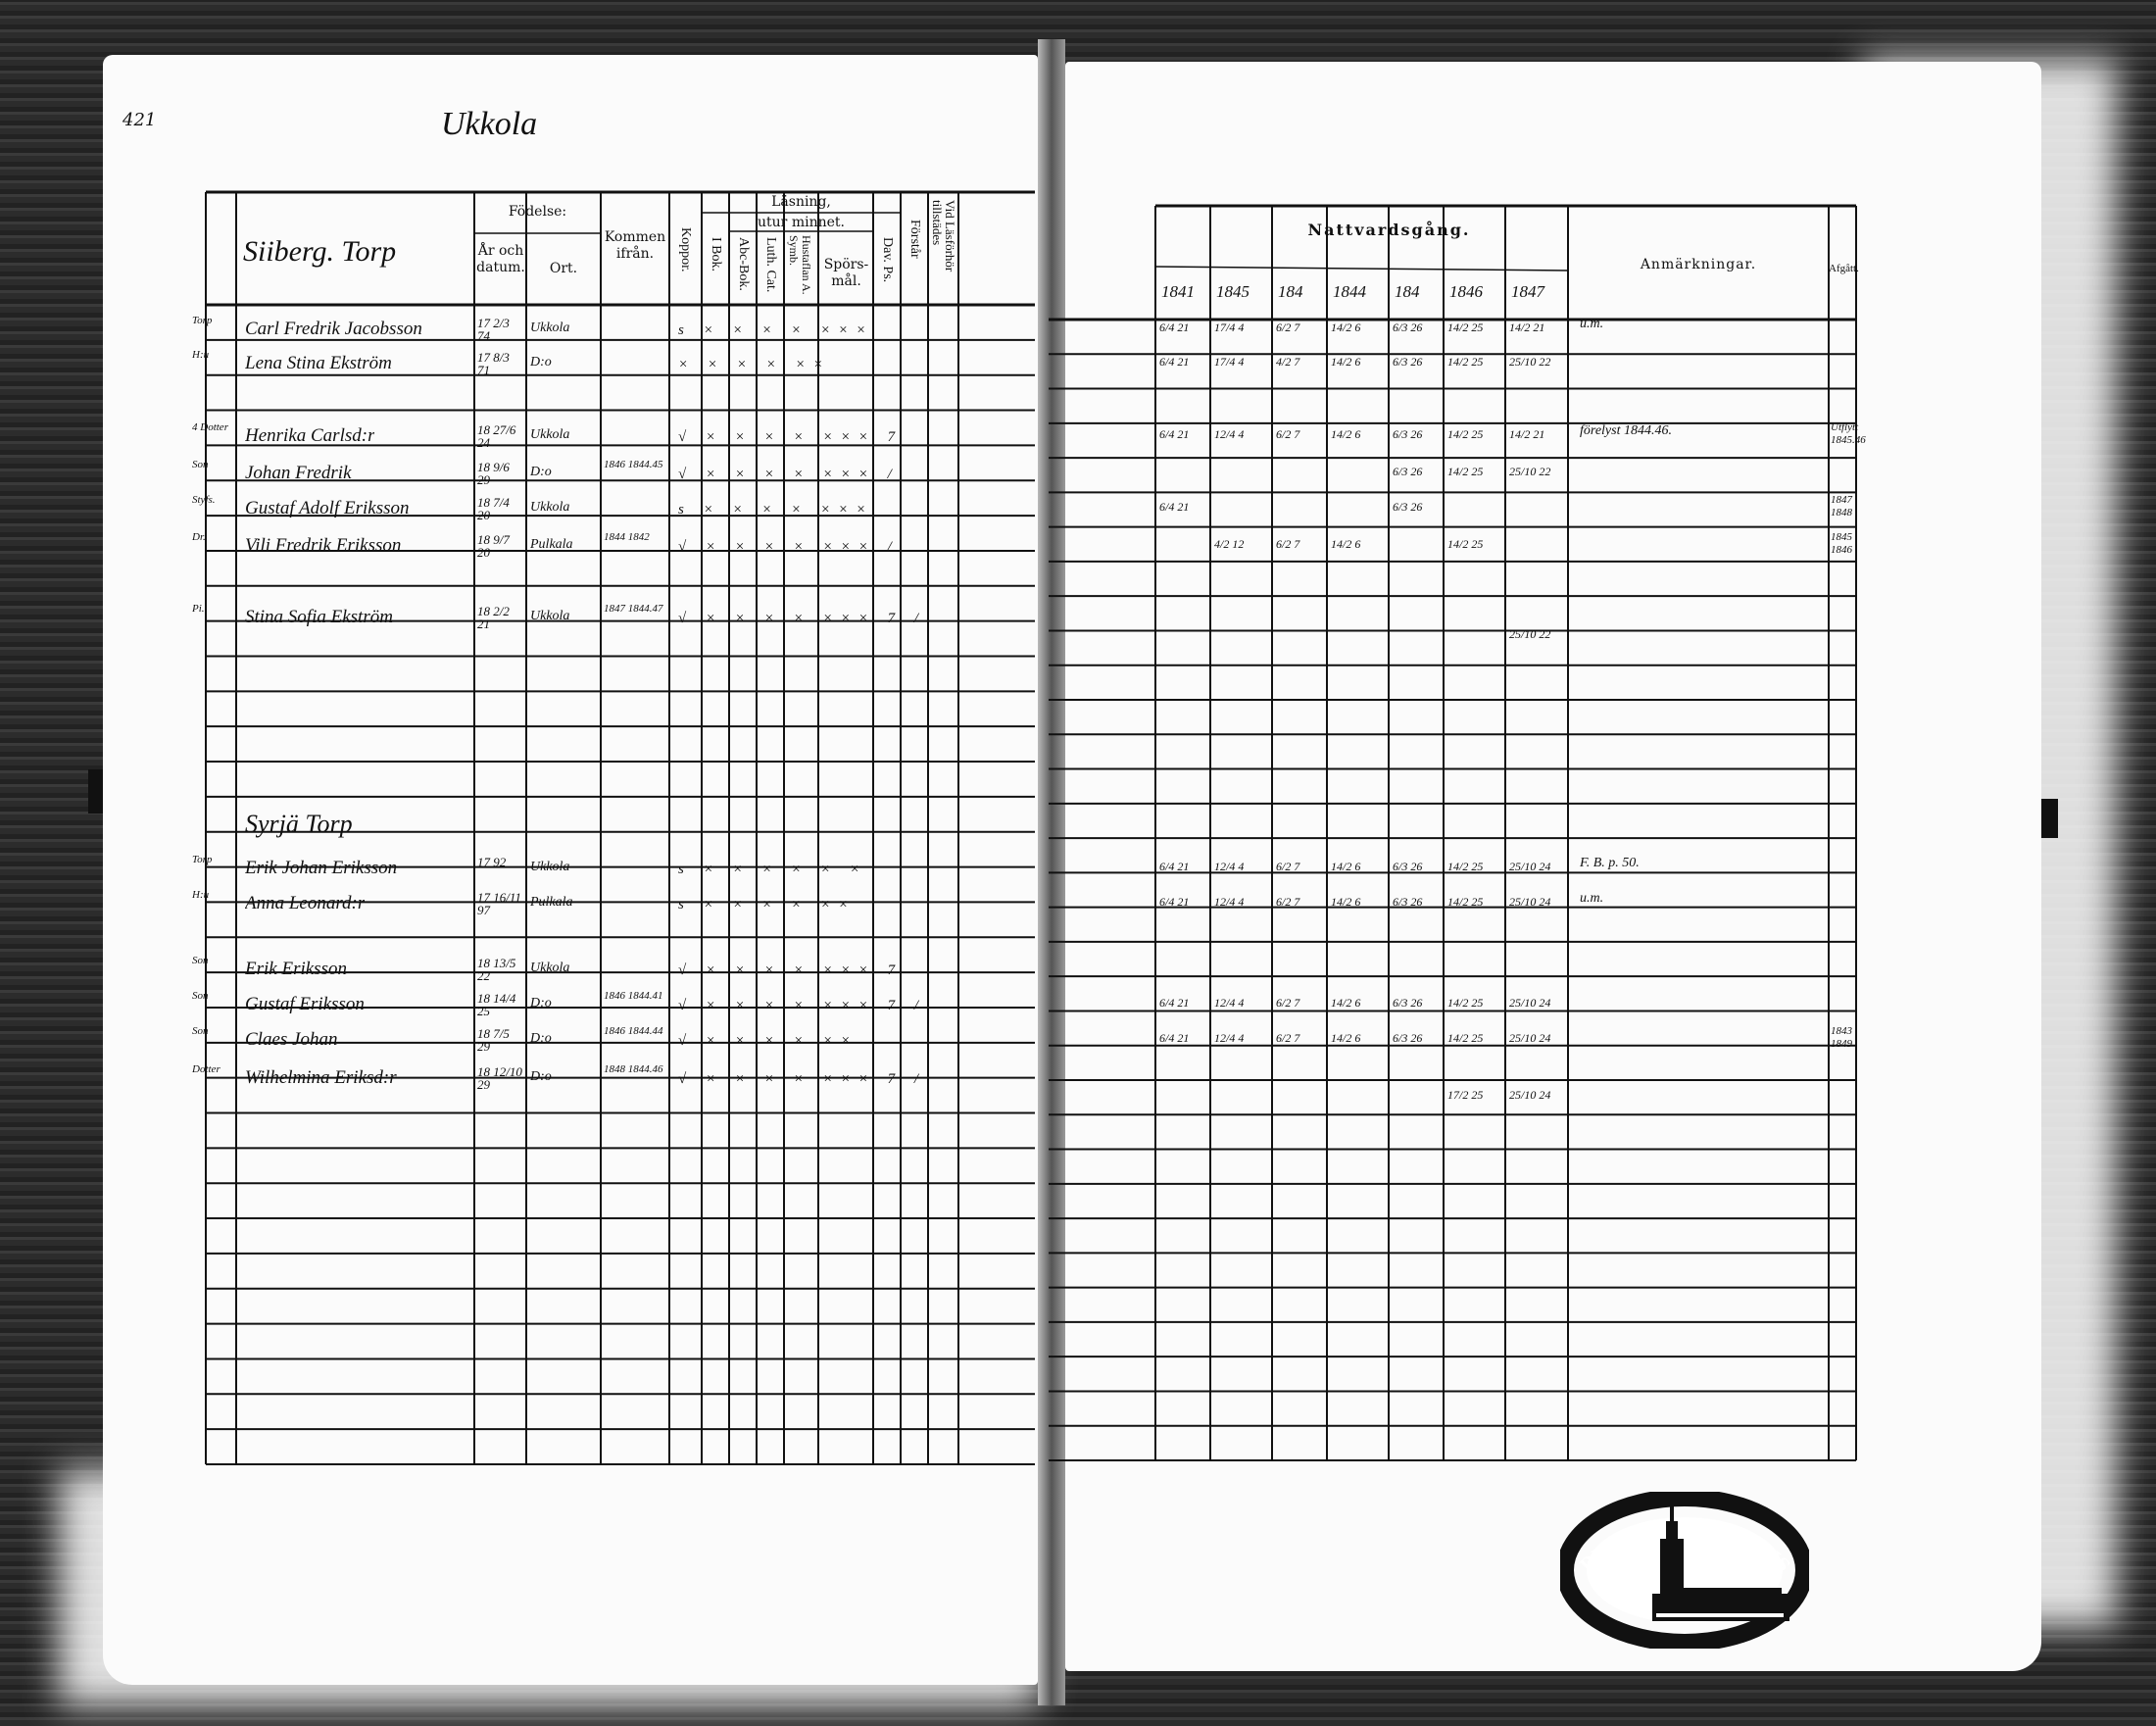 This screenshot has width=2156, height=1726. What do you see at coordinates (800, 265) in the screenshot?
I see `header-hustaflan: Hustaflan A. Symb.` at bounding box center [800, 265].